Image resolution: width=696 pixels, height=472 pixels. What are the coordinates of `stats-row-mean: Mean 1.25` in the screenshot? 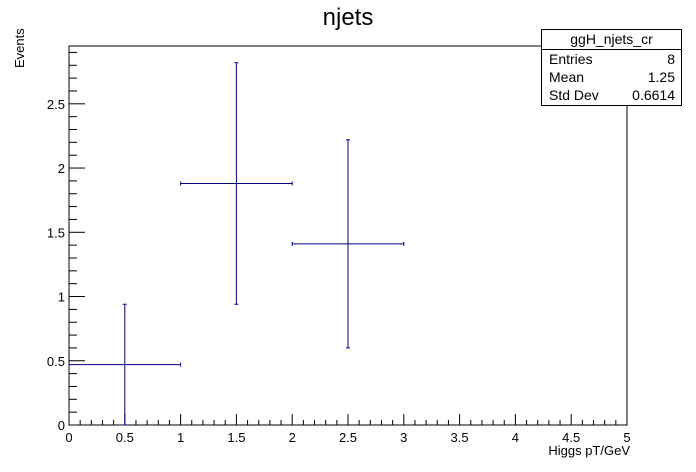 It's located at (611, 77).